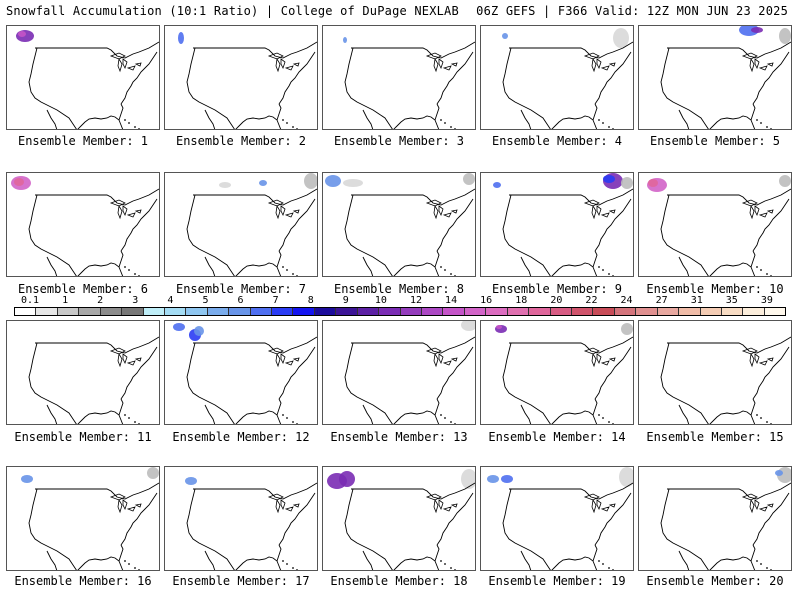 Image resolution: width=800 pixels, height=600 pixels. What do you see at coordinates (400, 307) in the screenshot?
I see `snowfall-colorbar: 0.1 1 2 3 4 5 6 7 8 9 10 12 14 16 18 20 22 24 27 31 35 39` at bounding box center [400, 307].